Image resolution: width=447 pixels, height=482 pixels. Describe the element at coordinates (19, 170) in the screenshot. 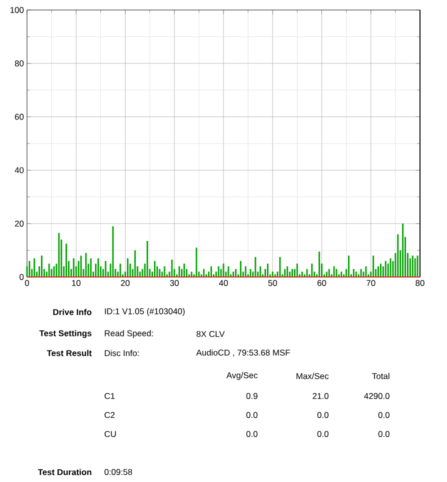

I see `y-tick-label: 40` at that location.